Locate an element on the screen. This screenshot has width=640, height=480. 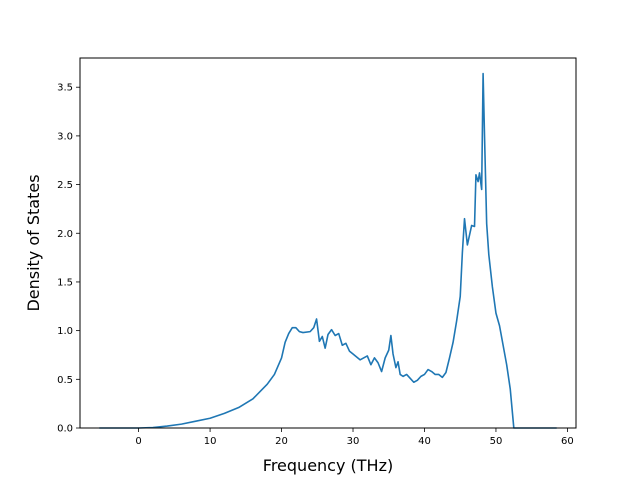
x-tick-label: 60 is located at coordinates (567, 441).